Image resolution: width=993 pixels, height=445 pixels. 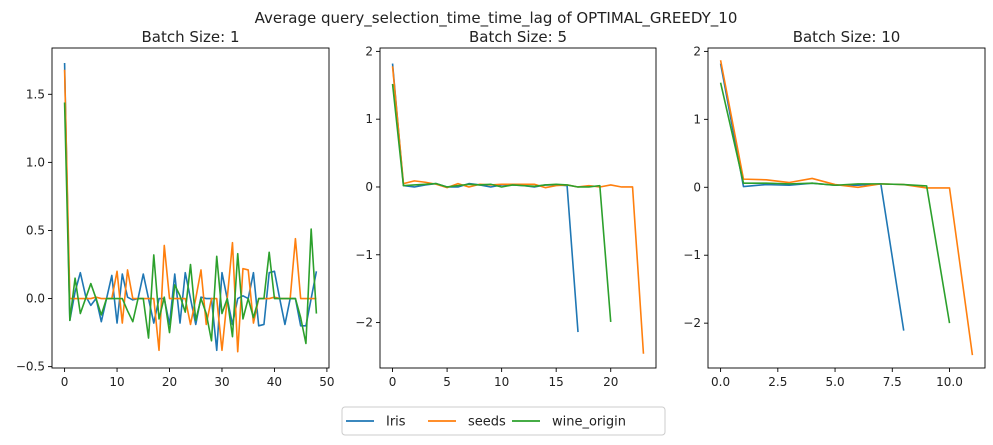 What do you see at coordinates (847, 37) in the screenshot?
I see `subplot-title: Batch Size: 10` at bounding box center [847, 37].